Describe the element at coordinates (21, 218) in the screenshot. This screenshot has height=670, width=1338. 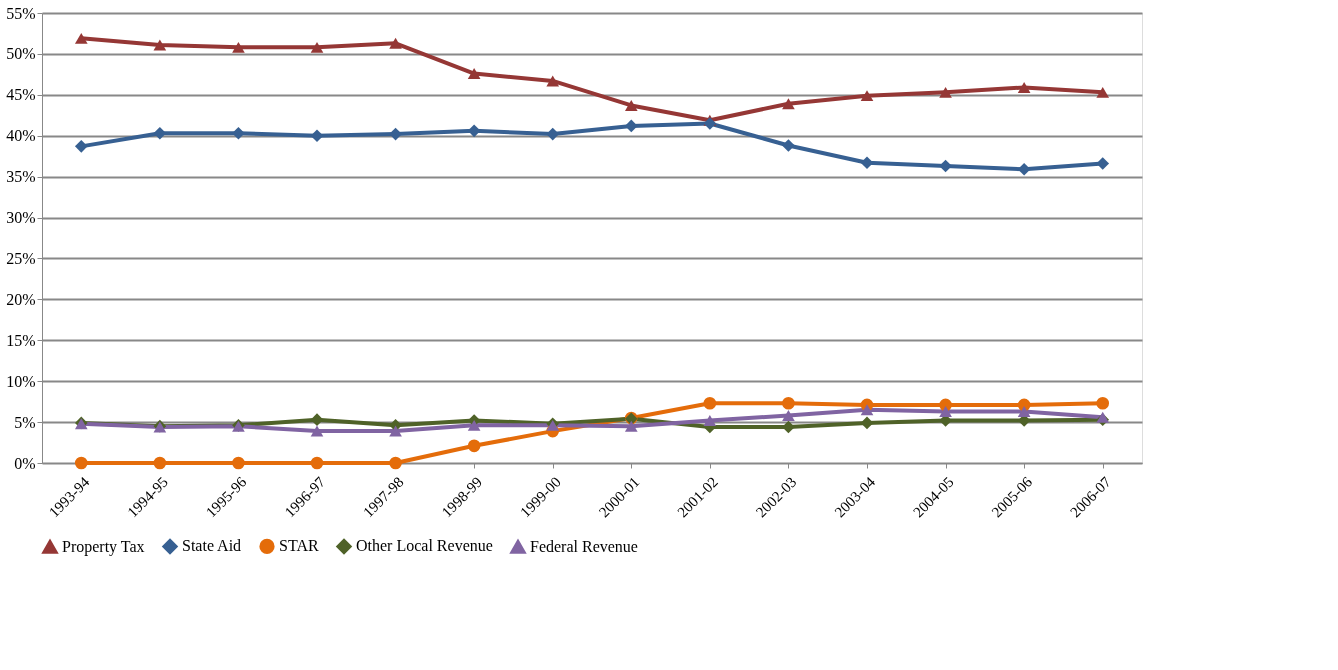
I see `y-tick-label: 30%` at that location.